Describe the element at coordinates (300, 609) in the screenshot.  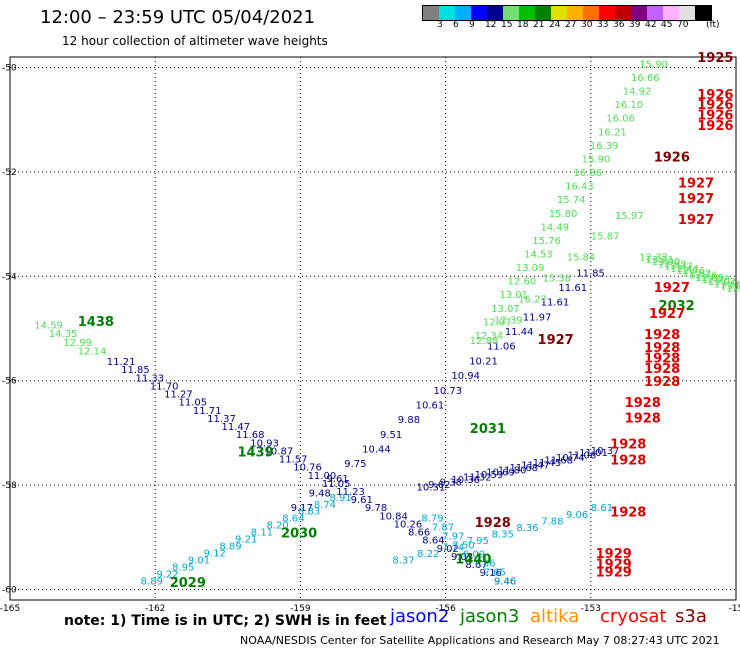
I see `longitude-tick-label: -159` at that location.